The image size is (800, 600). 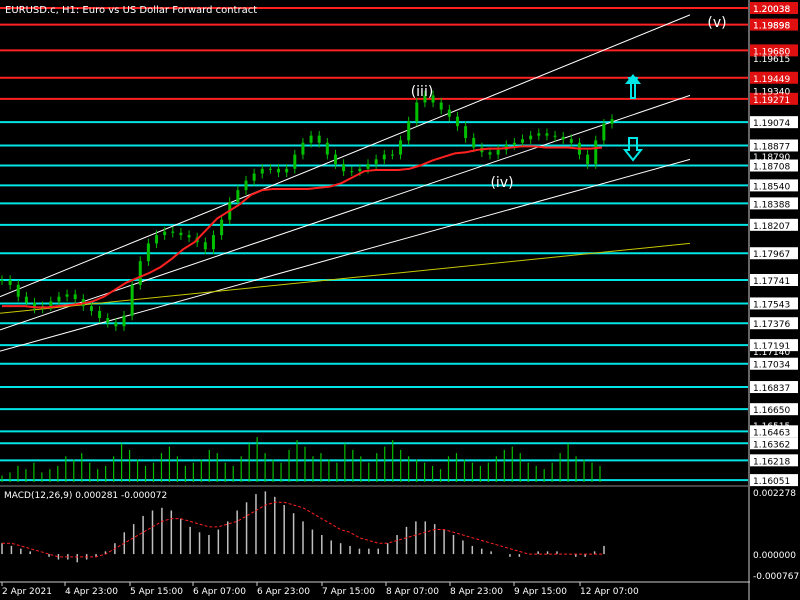 What do you see at coordinates (348, 592) in the screenshot?
I see `time-tick-label: 7 Apr 15:00` at bounding box center [348, 592].